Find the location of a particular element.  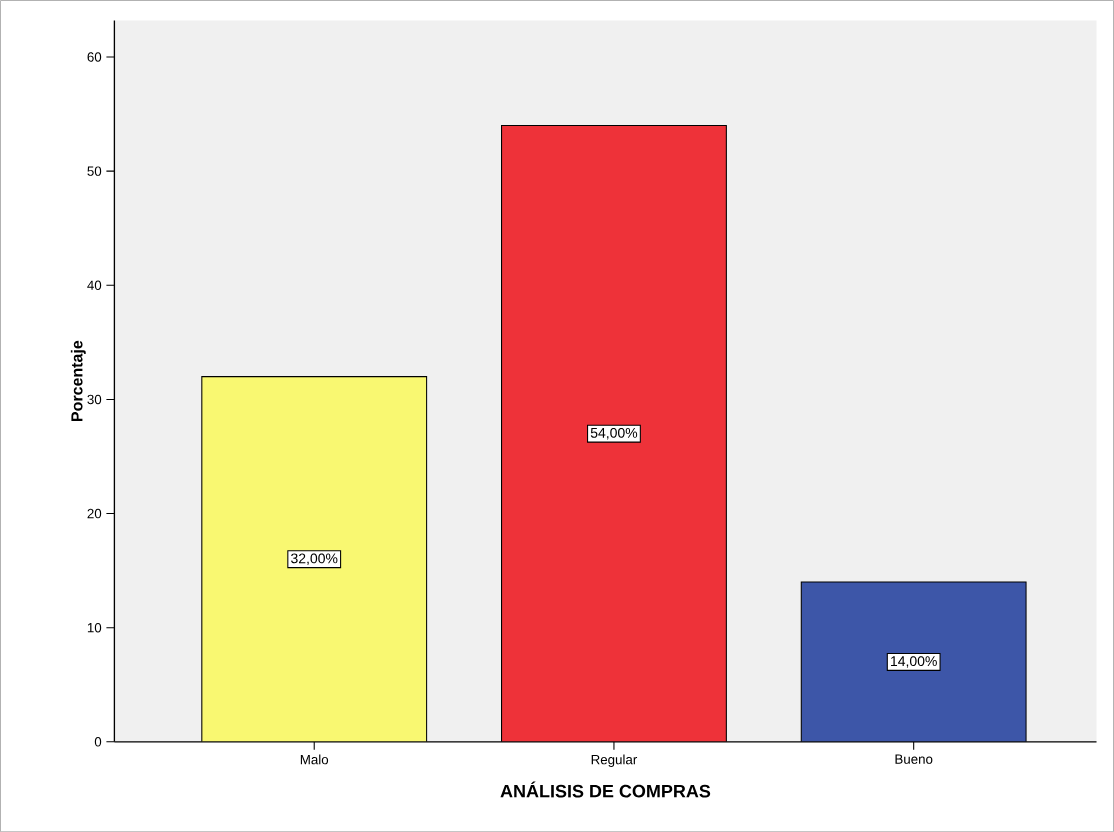

y-tick-label: 60 is located at coordinates (94, 57).